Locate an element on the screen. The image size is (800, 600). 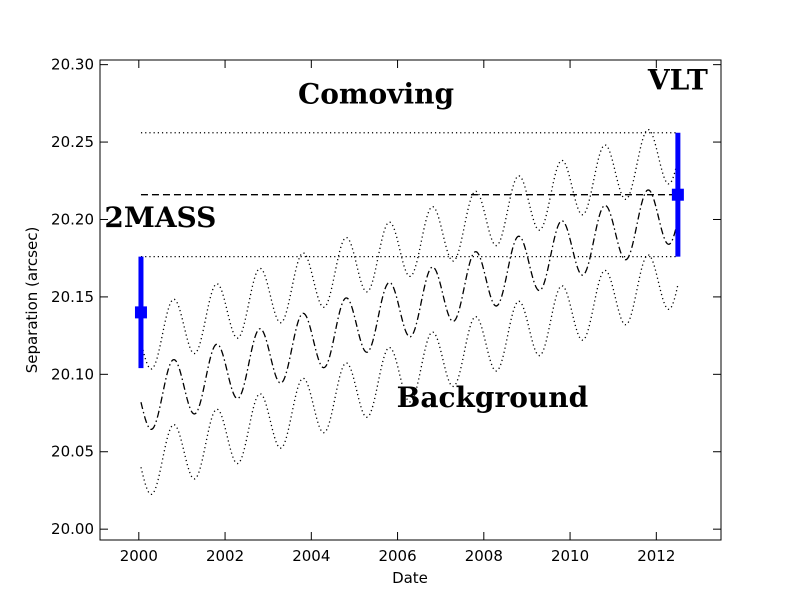
y-tick-label-2: 20.10 is located at coordinates (72, 374).